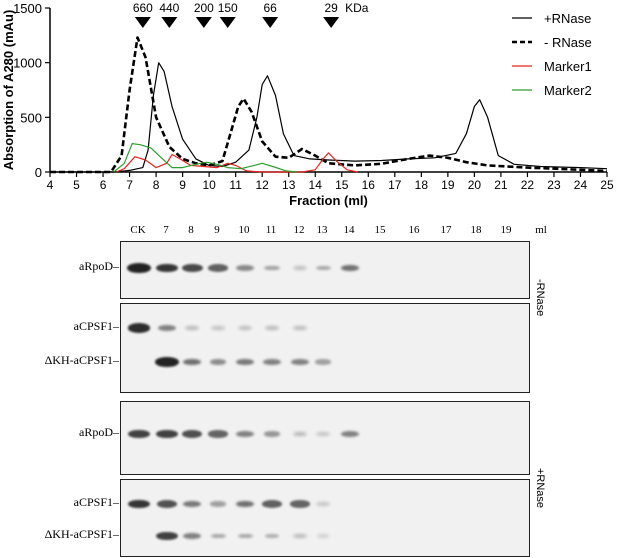 This screenshot has height=558, width=617. What do you see at coordinates (182, 185) in the screenshot?
I see `x-tick-label: 9` at bounding box center [182, 185].